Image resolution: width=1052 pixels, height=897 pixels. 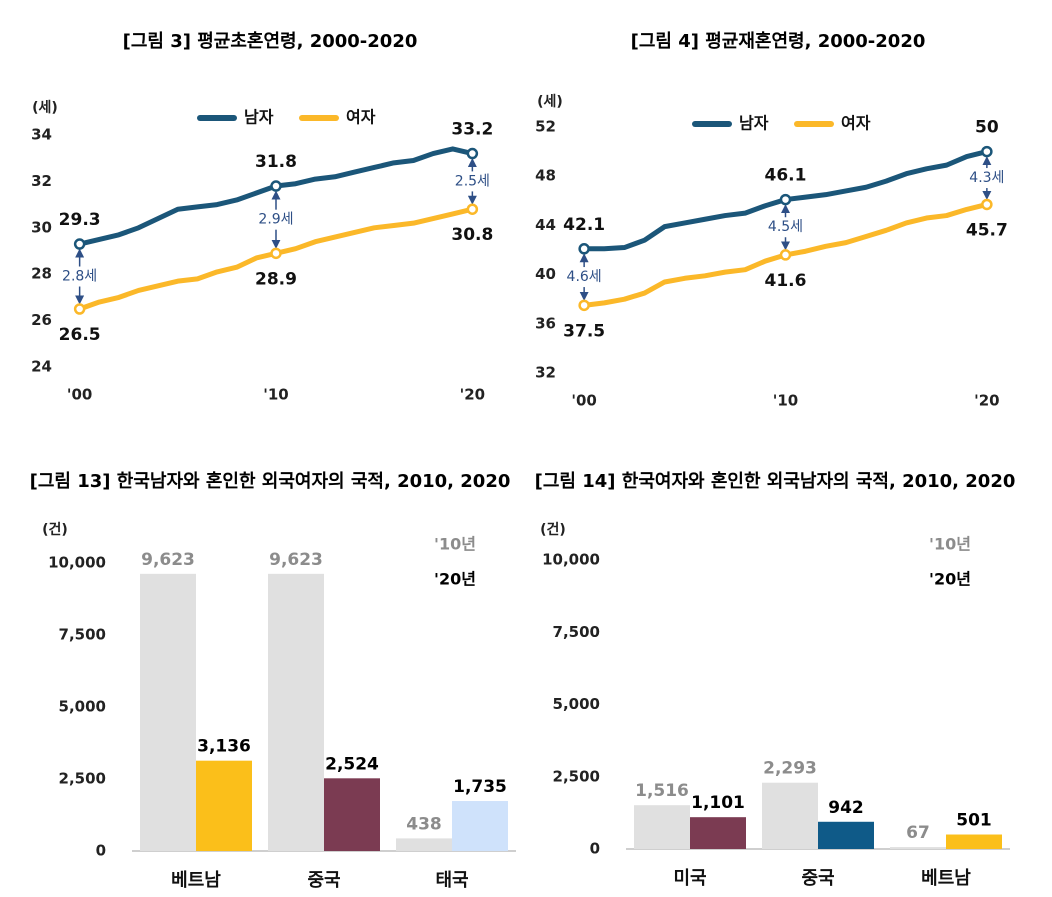 I want to click on annotation: 4.5세, so click(x=785, y=227).